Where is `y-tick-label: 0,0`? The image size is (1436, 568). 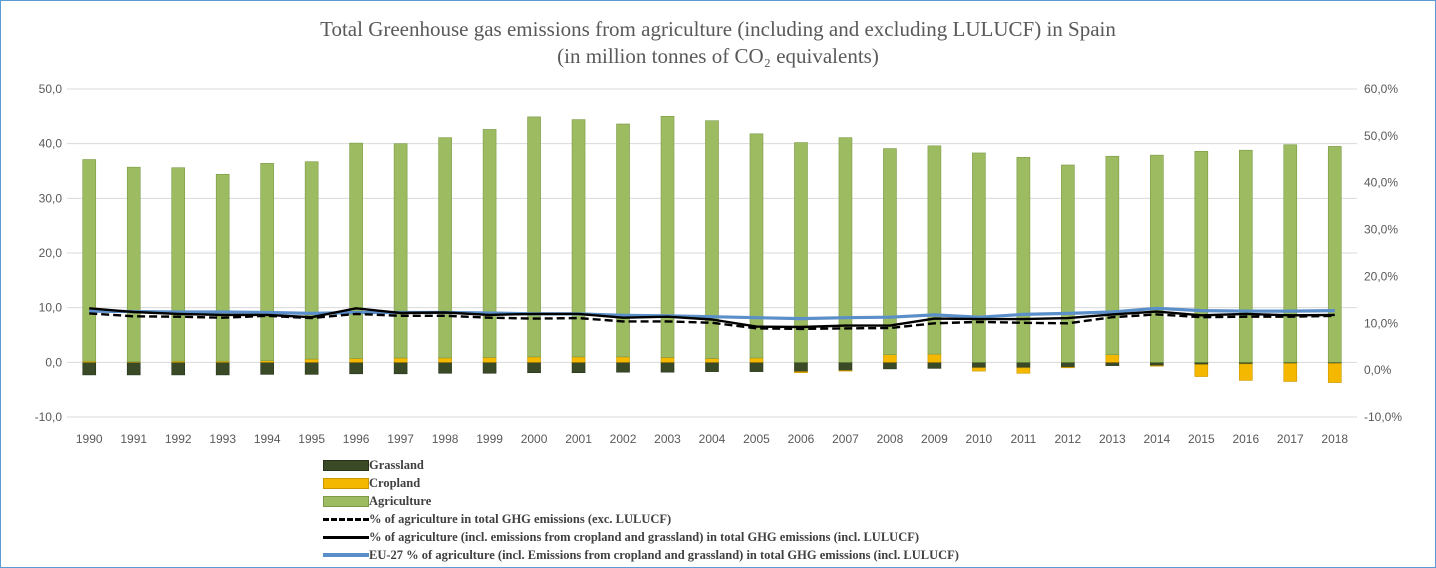
y-tick-label: 0,0 is located at coordinates (53, 362).